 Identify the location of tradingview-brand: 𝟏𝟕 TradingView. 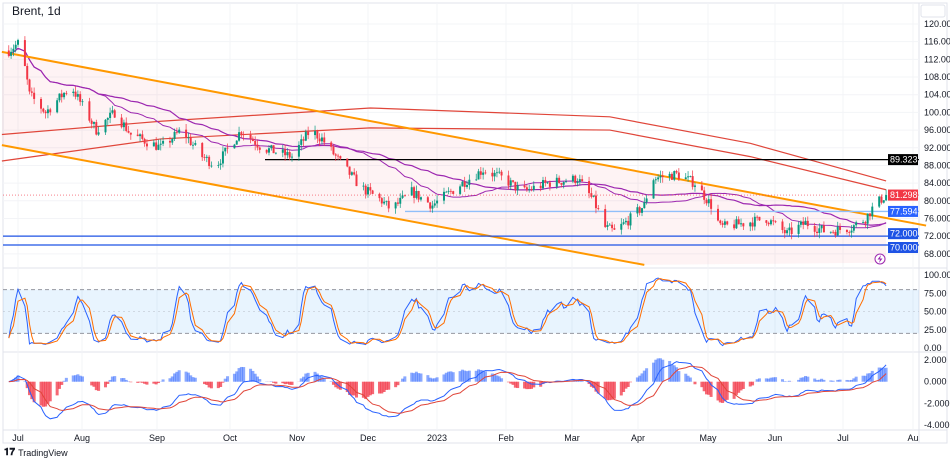
(36, 452).